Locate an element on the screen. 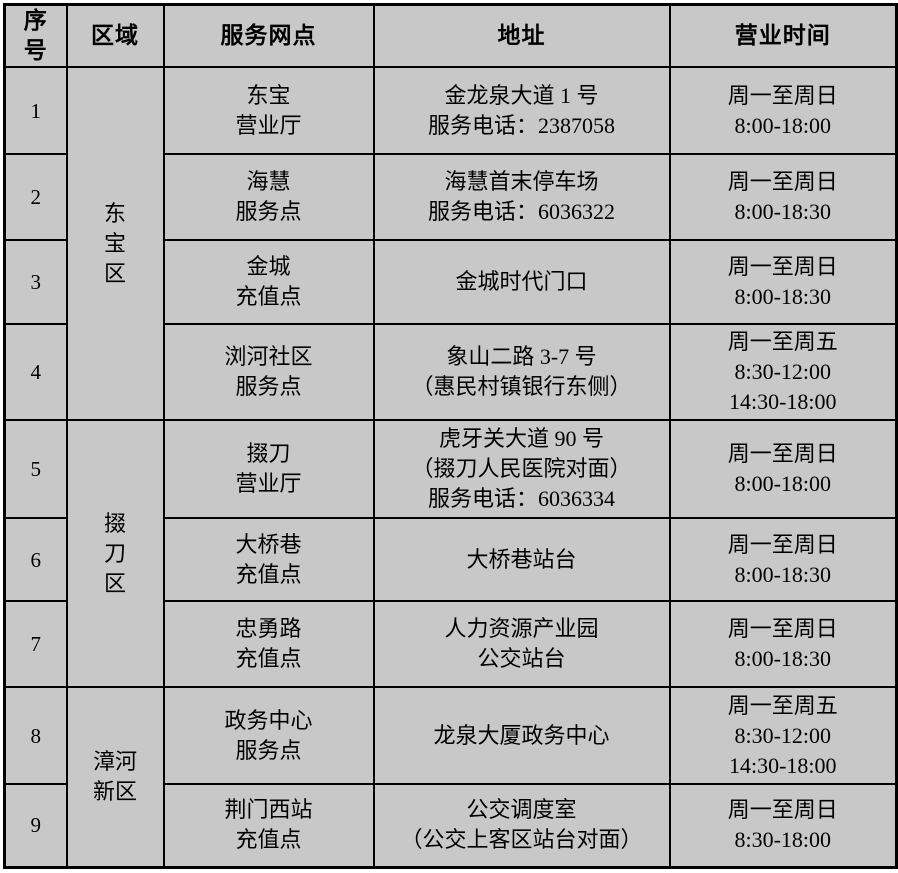 The image size is (898, 873). region-cell-dongbao: 东 宝 区 is located at coordinates (115, 243).